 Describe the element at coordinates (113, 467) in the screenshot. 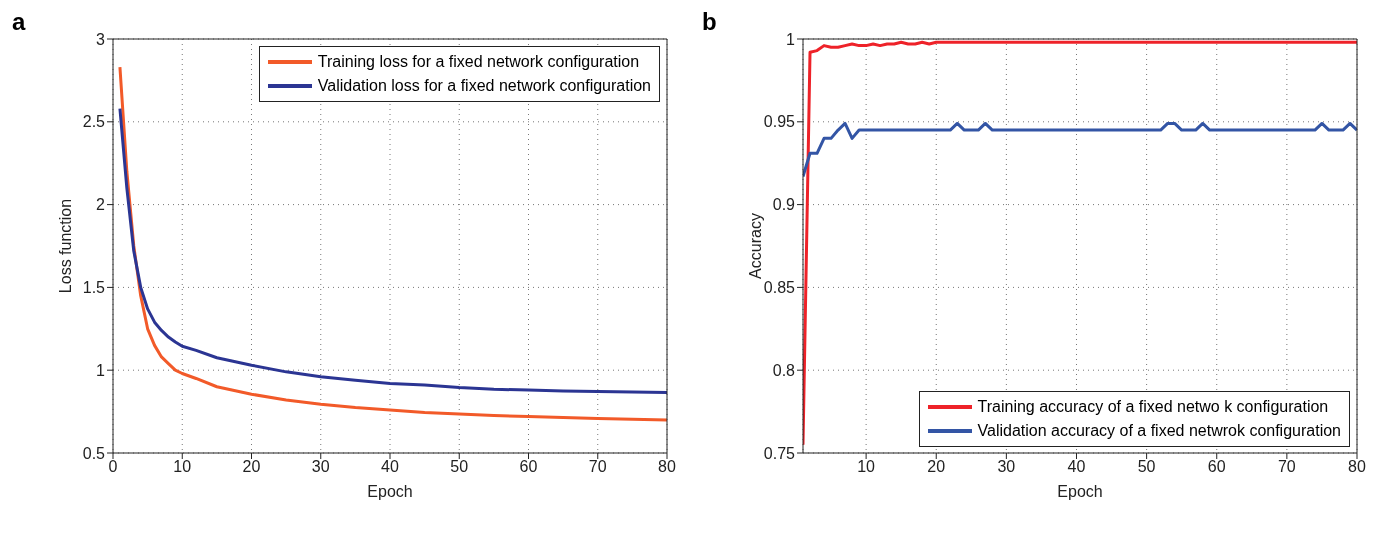

I see `x-tick-label: 0` at that location.